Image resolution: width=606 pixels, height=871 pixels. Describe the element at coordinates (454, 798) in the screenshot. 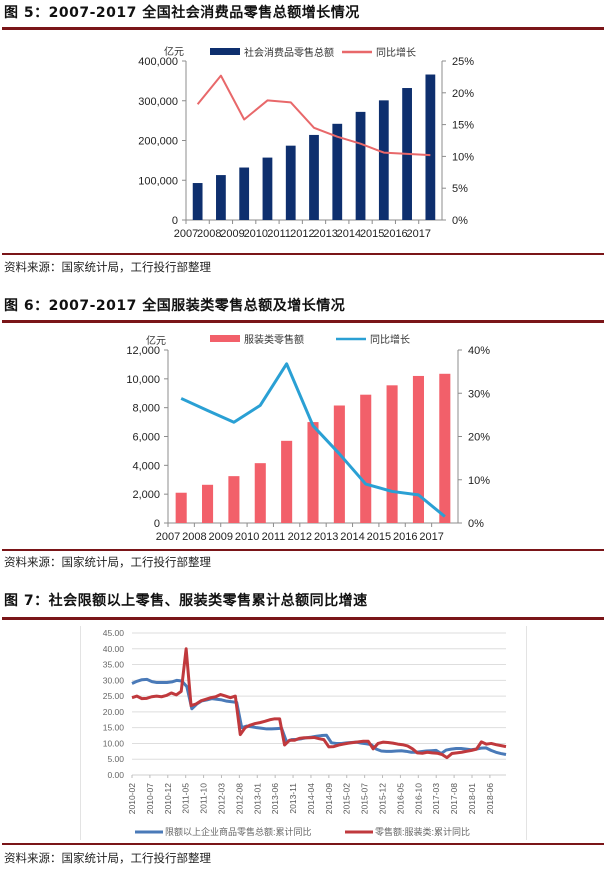

I see `x-axis-label: 2017-08` at that location.